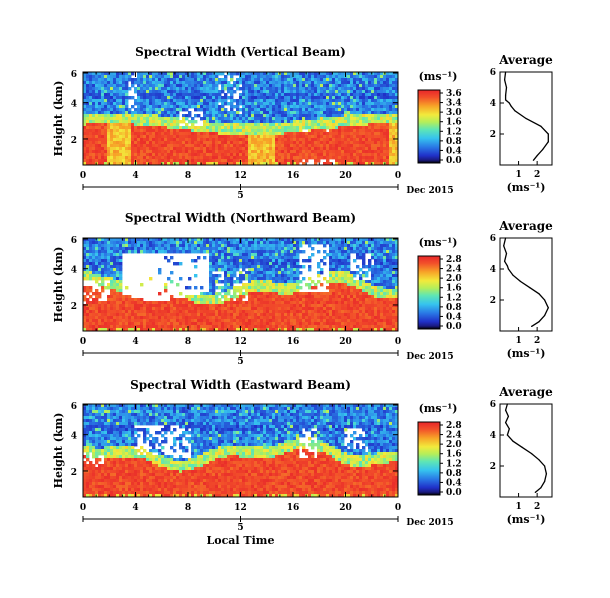  I want to click on x-tick-label: 0, so click(398, 176).